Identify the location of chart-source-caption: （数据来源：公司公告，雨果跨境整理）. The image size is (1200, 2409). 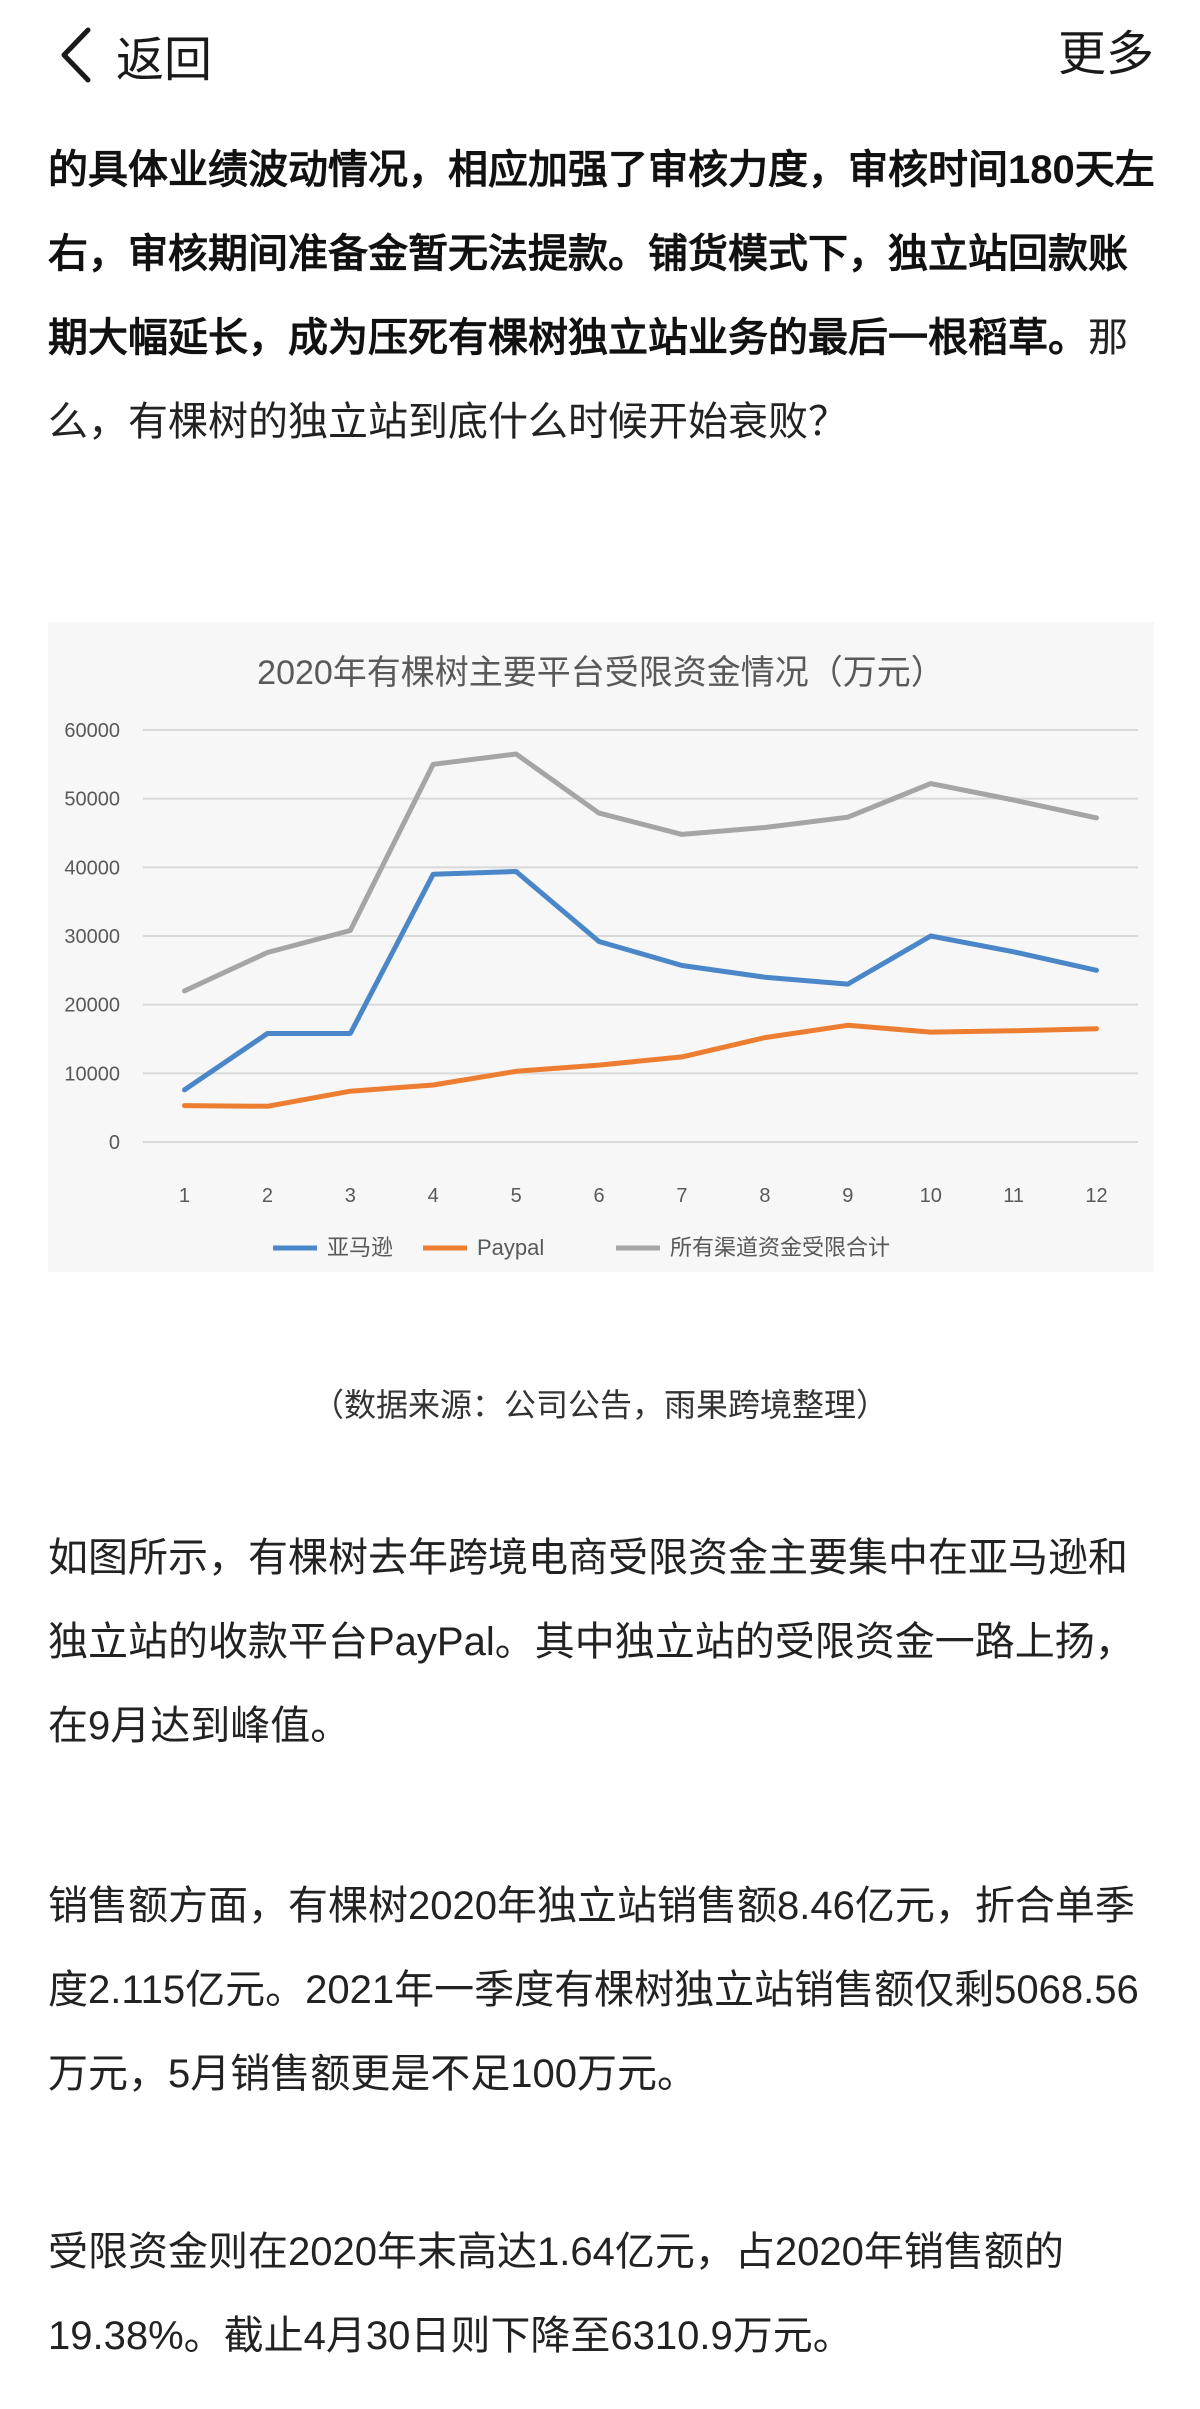
(599, 1405).